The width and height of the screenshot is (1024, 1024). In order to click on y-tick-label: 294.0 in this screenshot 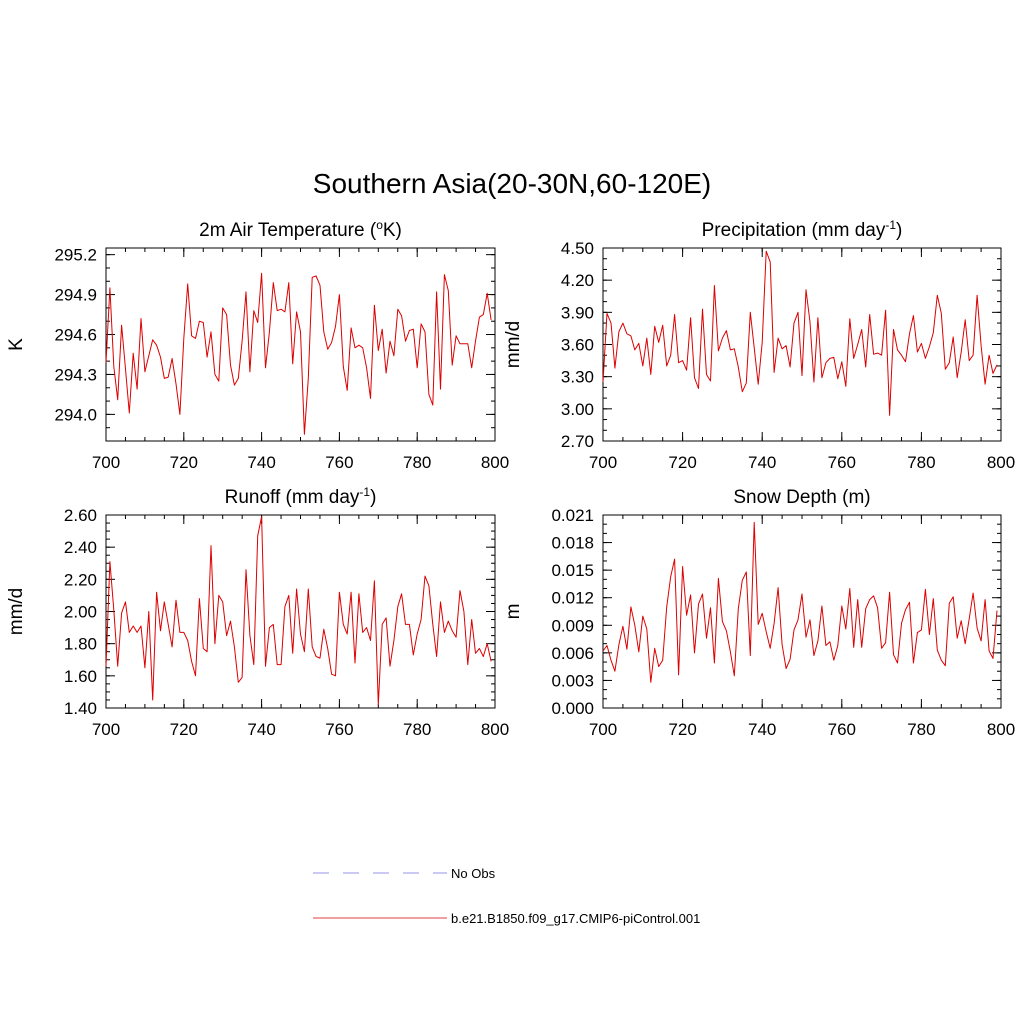, I will do `click(75, 414)`.